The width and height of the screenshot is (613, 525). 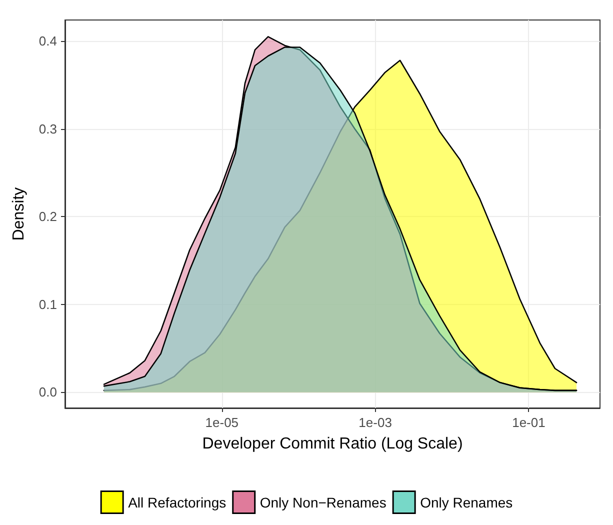 What do you see at coordinates (332, 444) in the screenshot?
I see `x-axis-title: Developer Commit Ratio (Log Scale)` at bounding box center [332, 444].